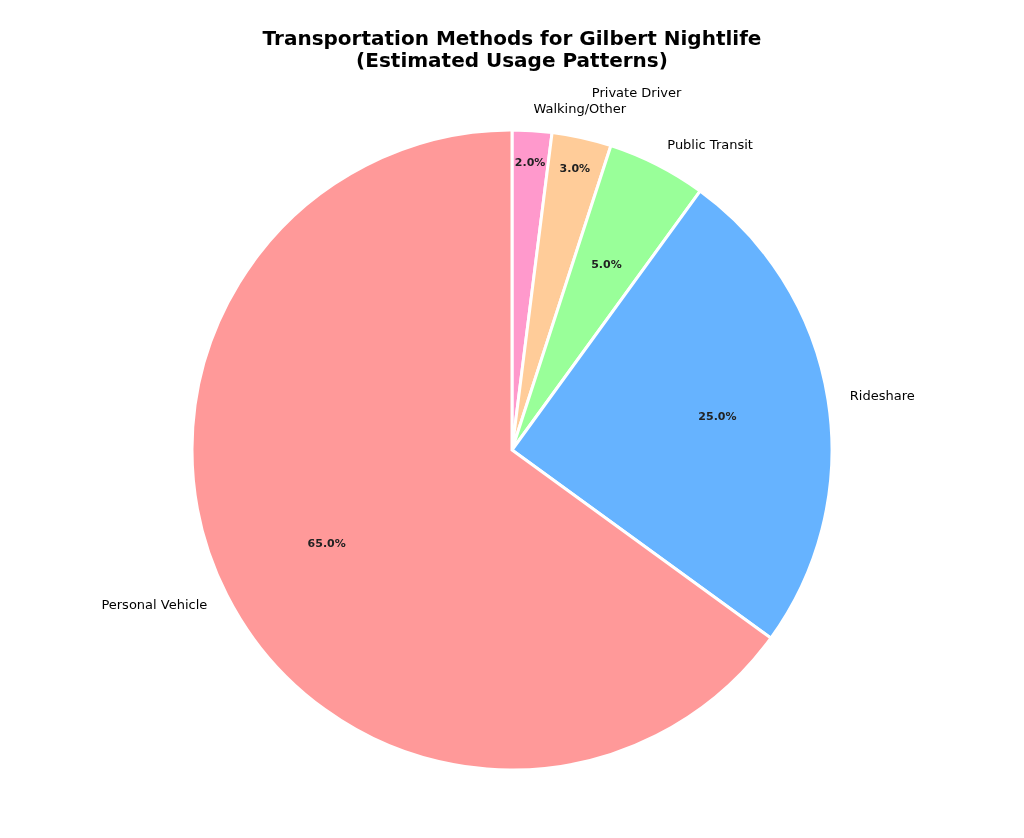 The height and width of the screenshot is (838, 1024). What do you see at coordinates (636, 92) in the screenshot?
I see `slice-label: Private Driver` at bounding box center [636, 92].